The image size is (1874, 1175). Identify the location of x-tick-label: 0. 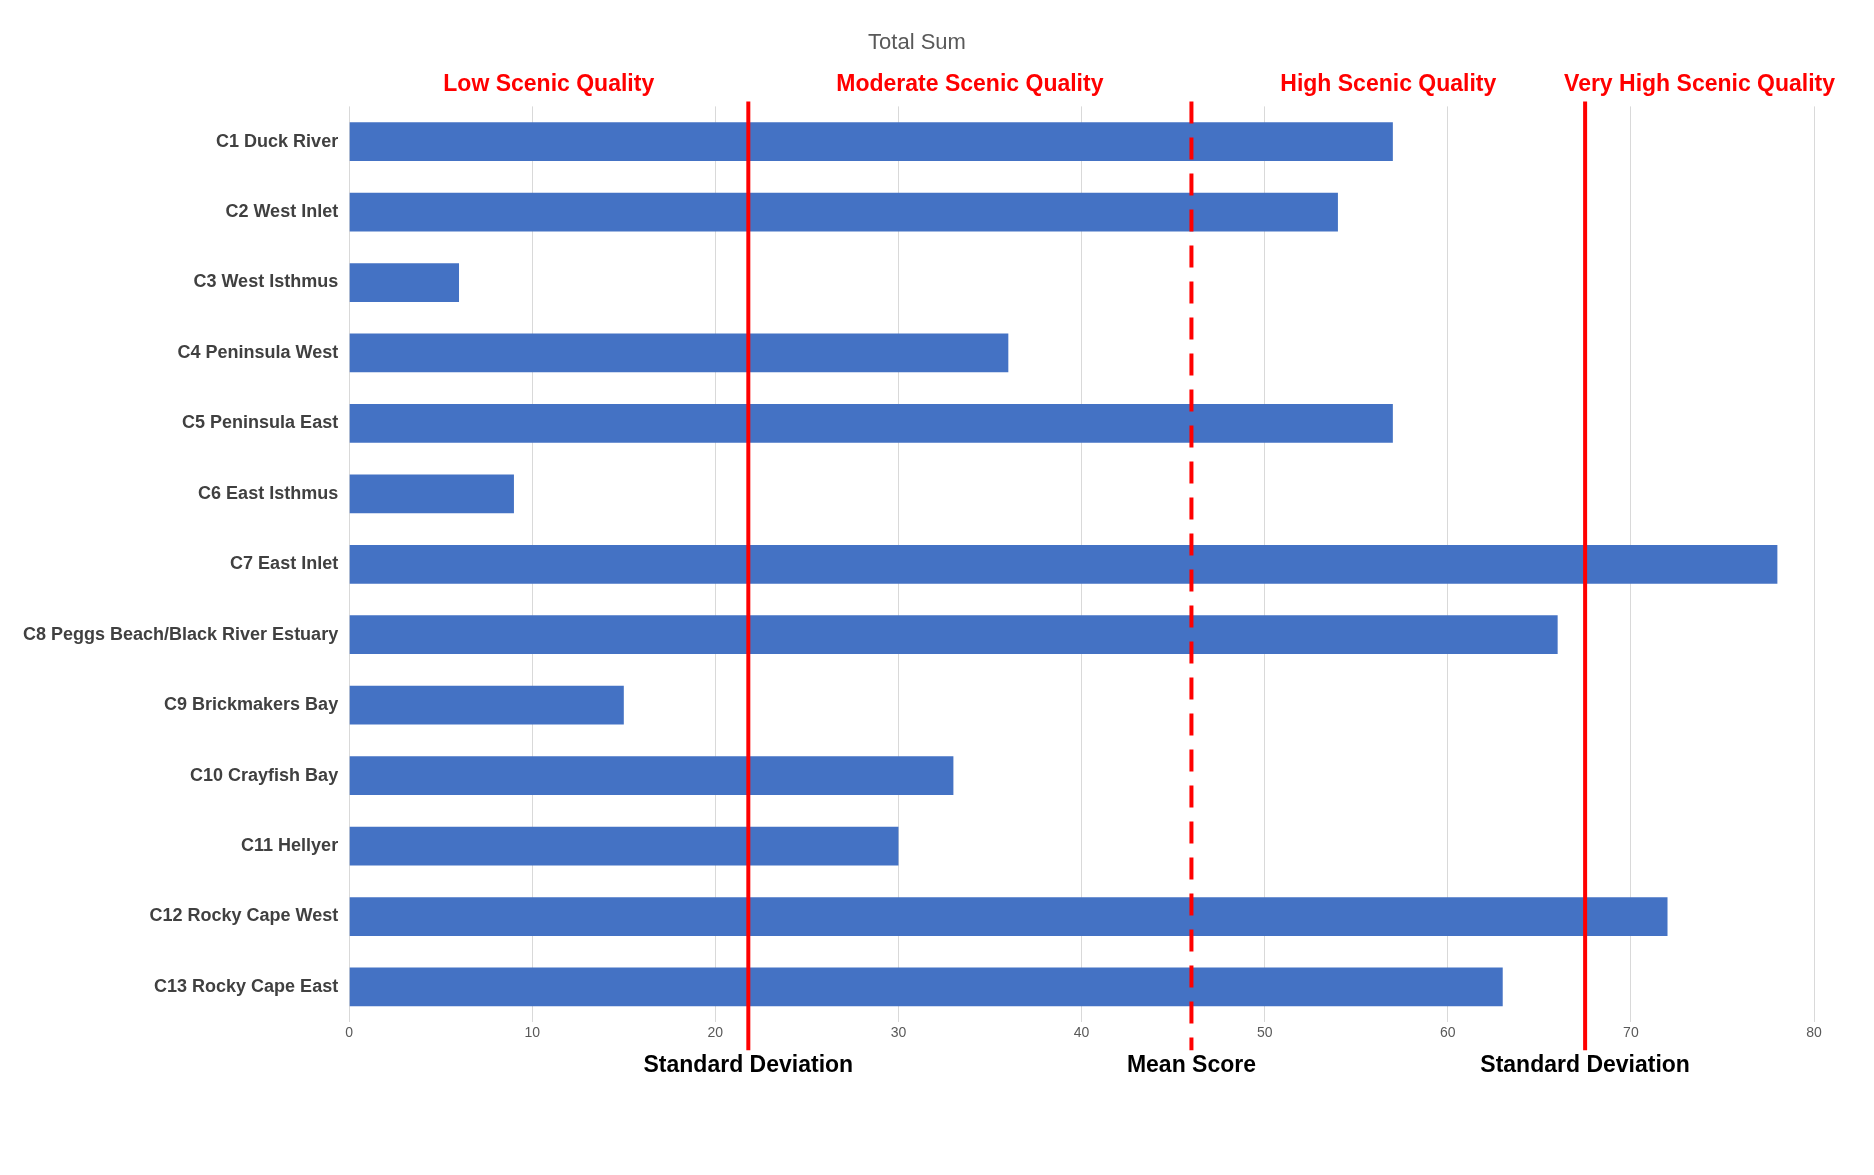
(349, 1032).